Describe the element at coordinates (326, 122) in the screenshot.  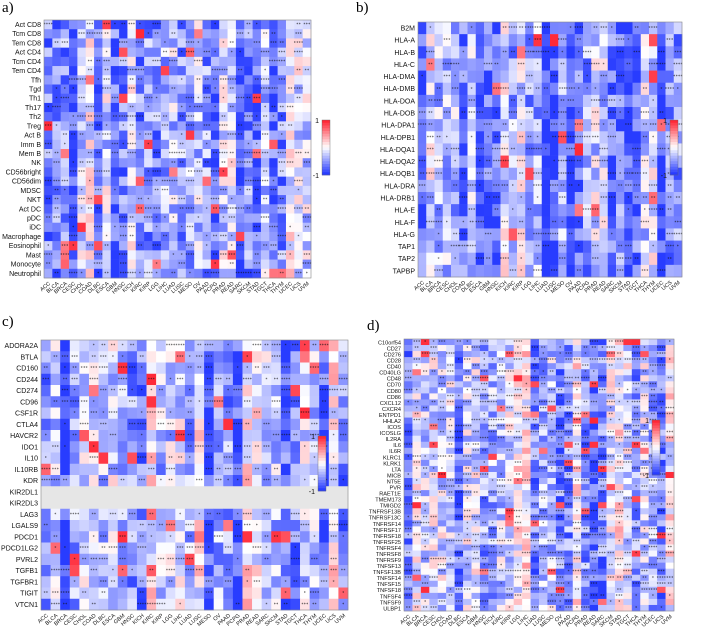
I see `colorbar-segment` at that location.